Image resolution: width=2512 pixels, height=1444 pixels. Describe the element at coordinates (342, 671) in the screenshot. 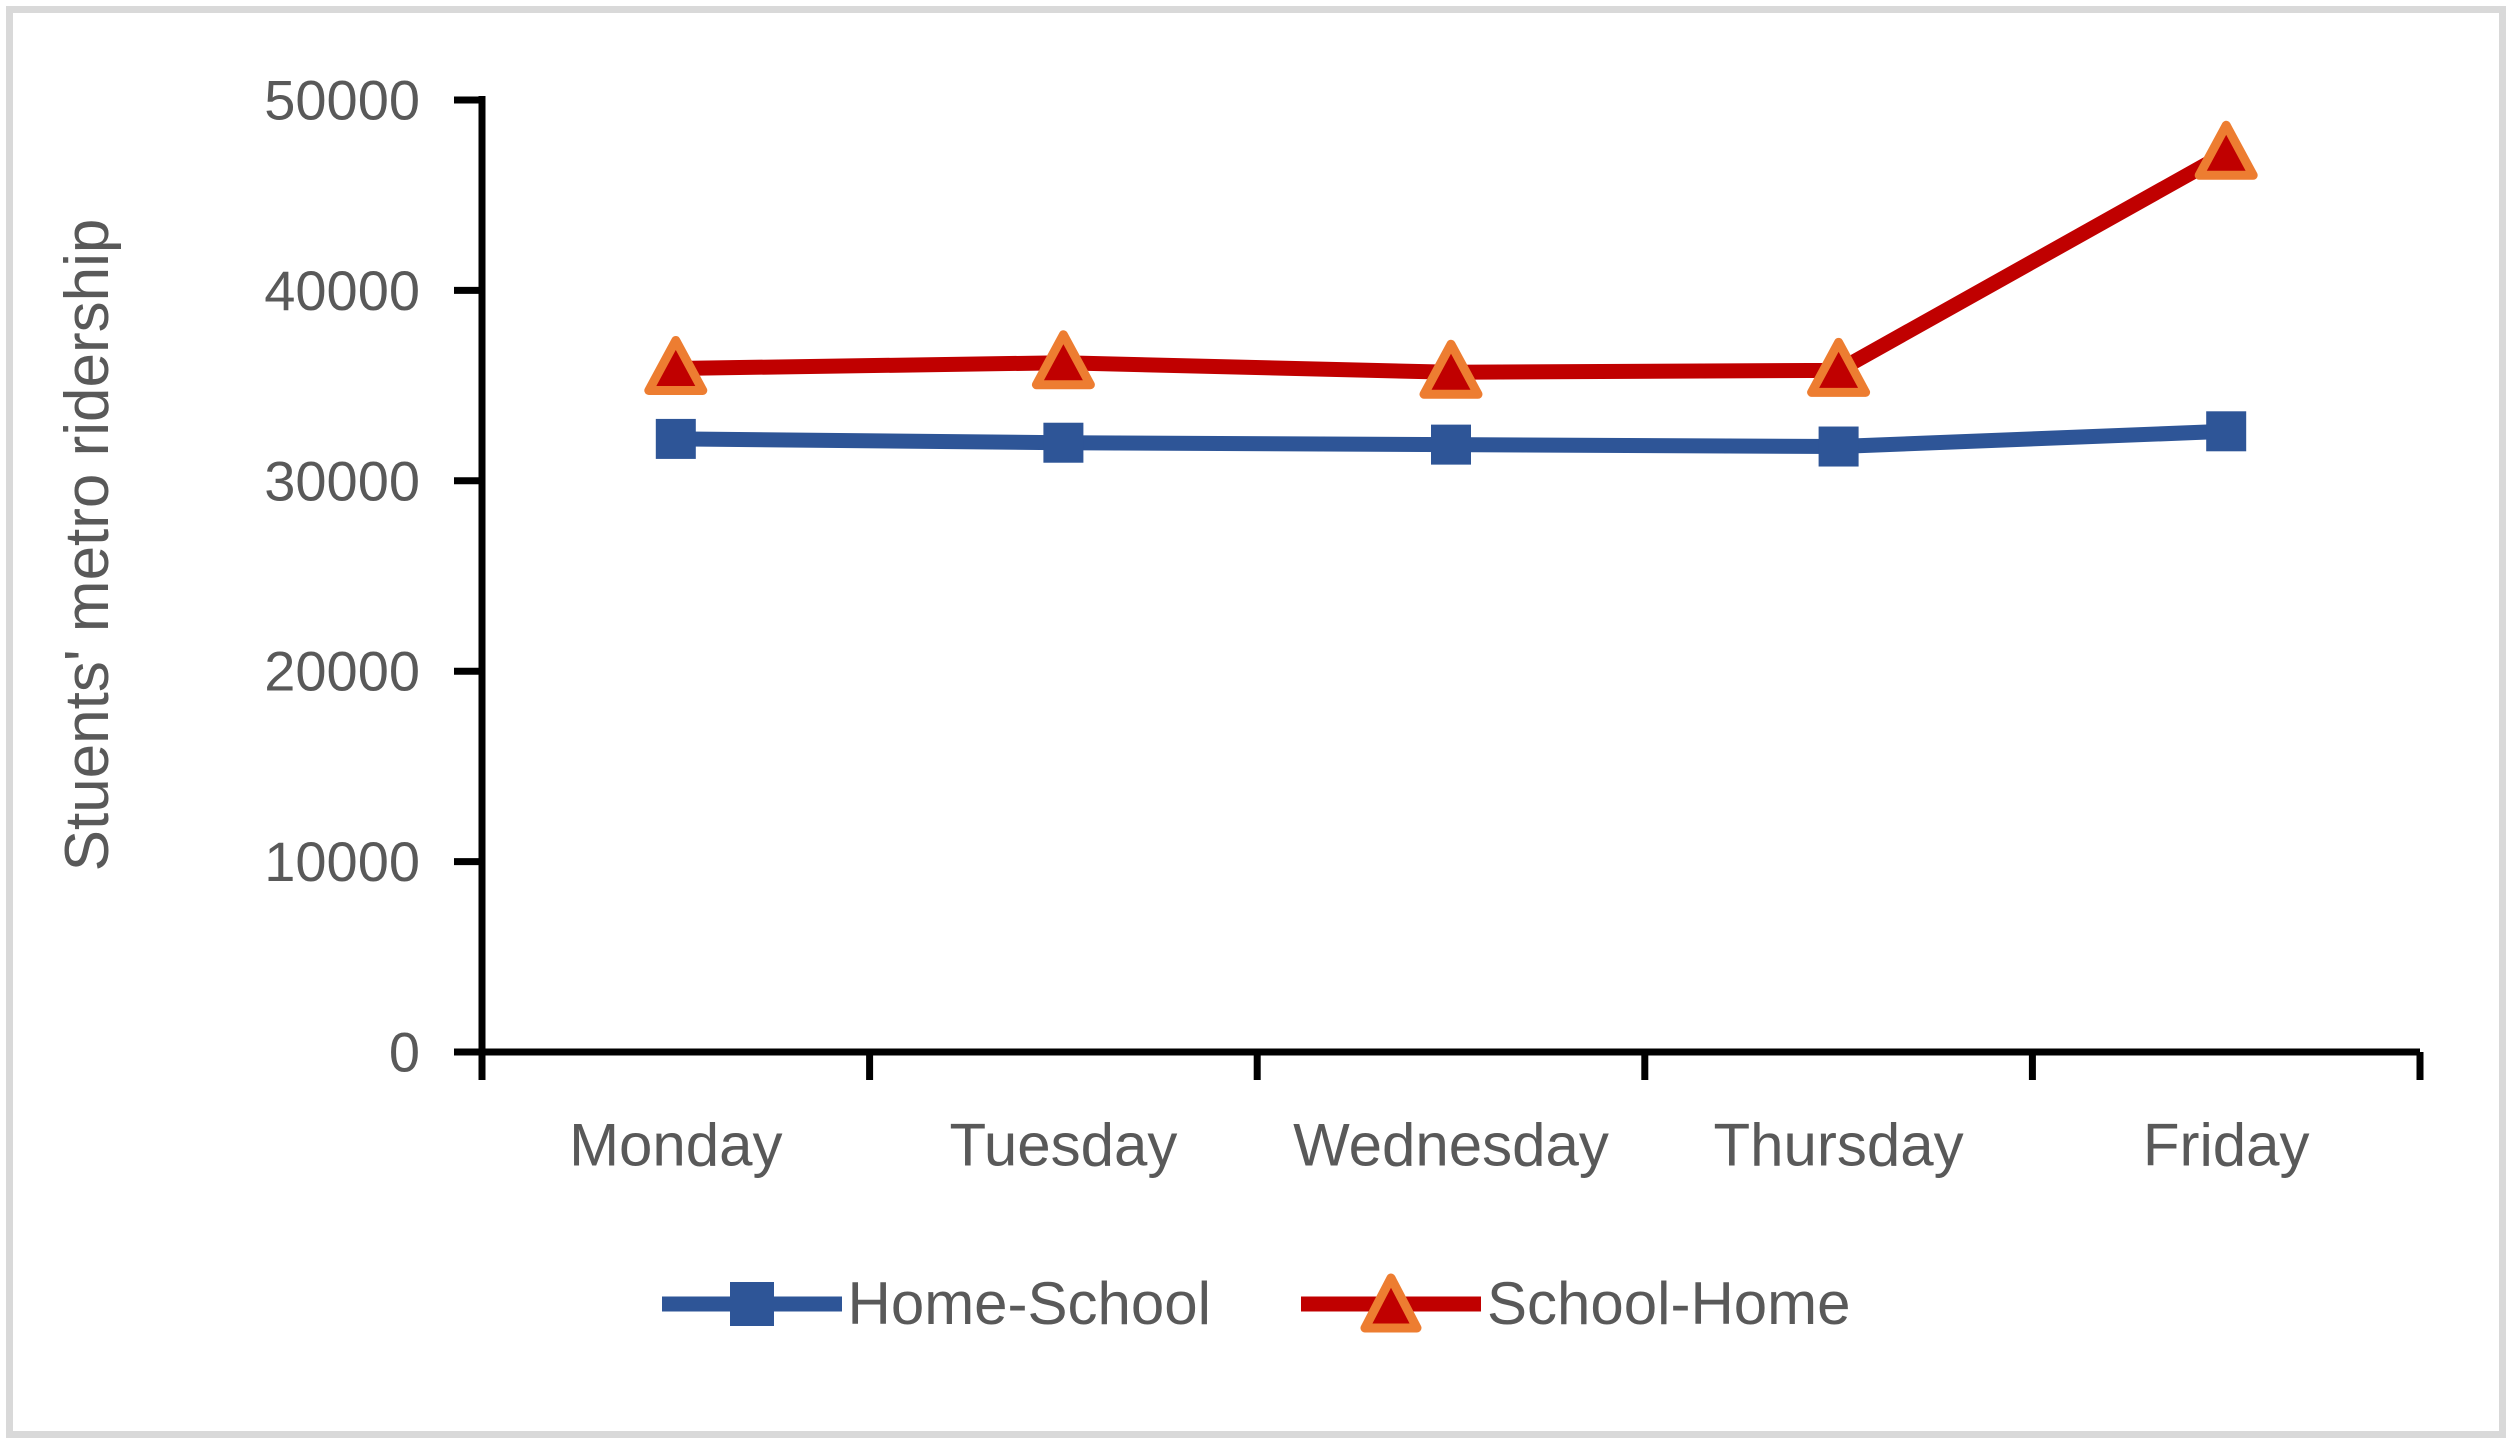

I see `y-tick-label-20000: 20000` at that location.